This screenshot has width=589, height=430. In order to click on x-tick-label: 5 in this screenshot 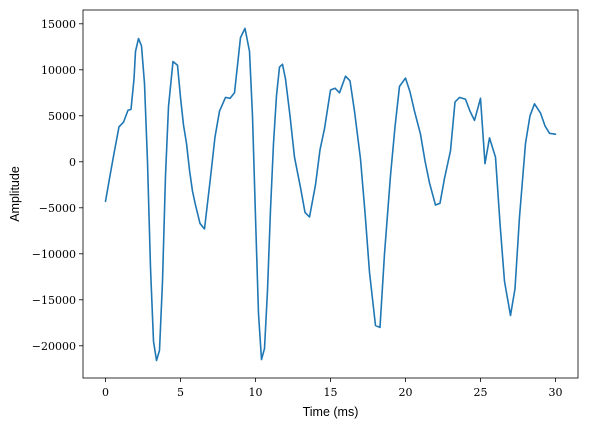, I will do `click(180, 392)`.